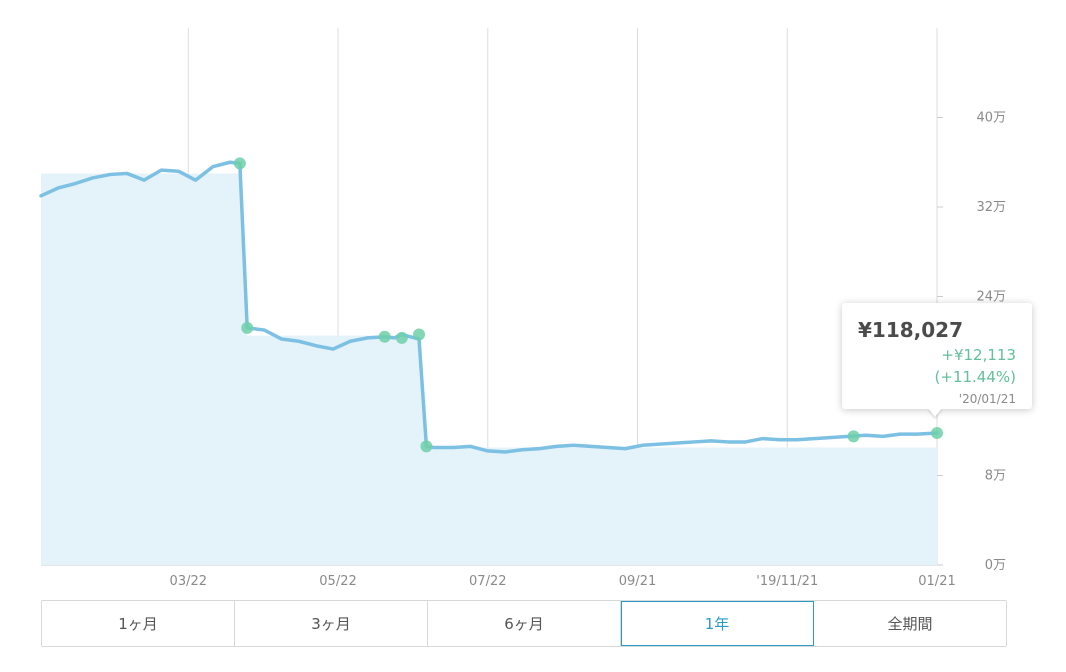 The width and height of the screenshot is (1066, 672). What do you see at coordinates (987, 399) in the screenshot?
I see `tooltip-date: '20/01/21` at bounding box center [987, 399].